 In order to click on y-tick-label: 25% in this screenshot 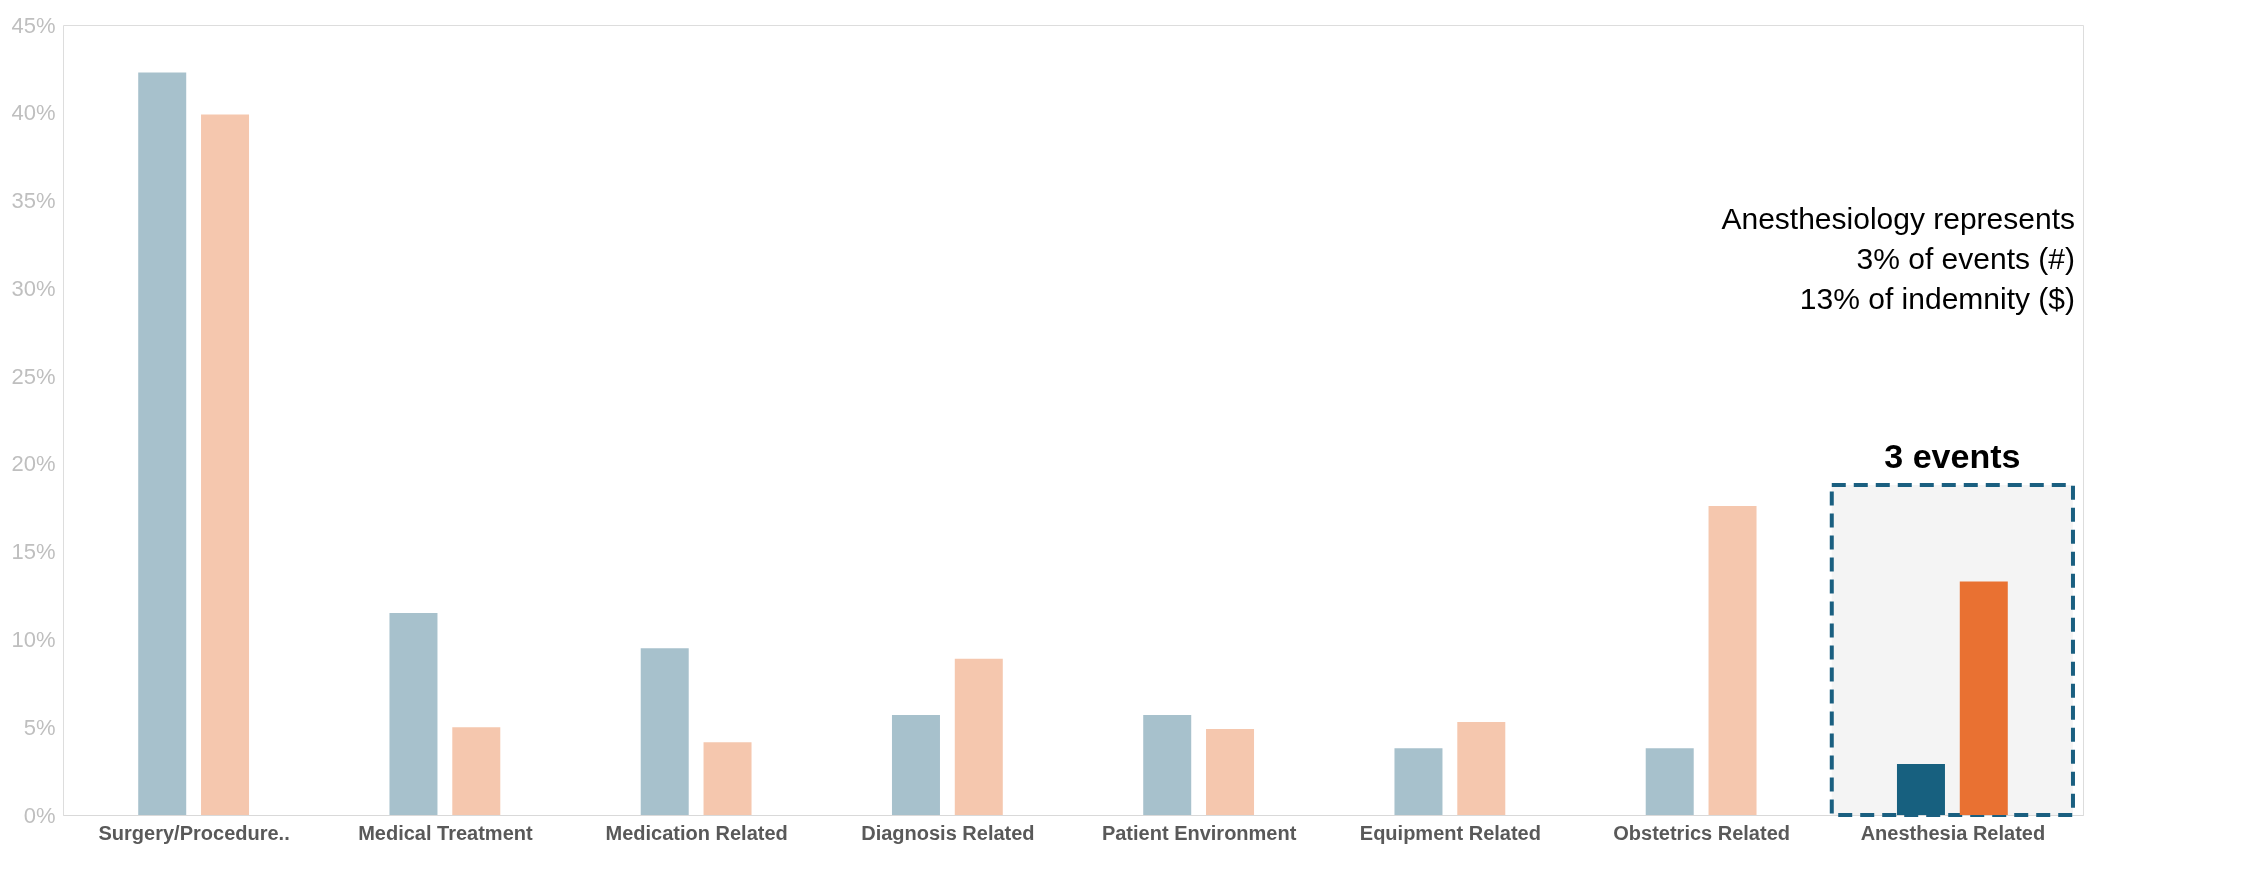, I will do `click(33, 376)`.